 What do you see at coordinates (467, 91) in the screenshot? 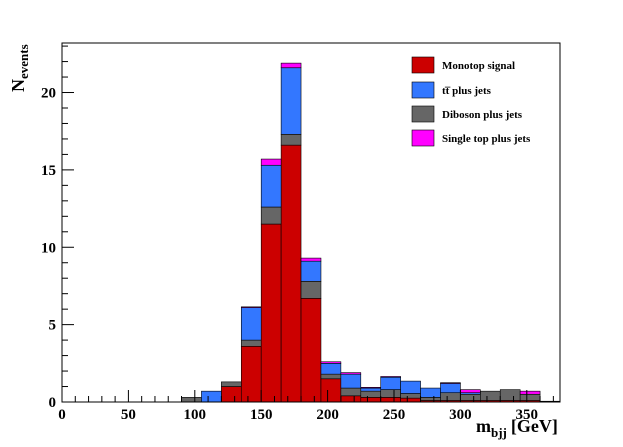
I see `legend-label-ttbar: tt̅ plus jets` at bounding box center [467, 91].